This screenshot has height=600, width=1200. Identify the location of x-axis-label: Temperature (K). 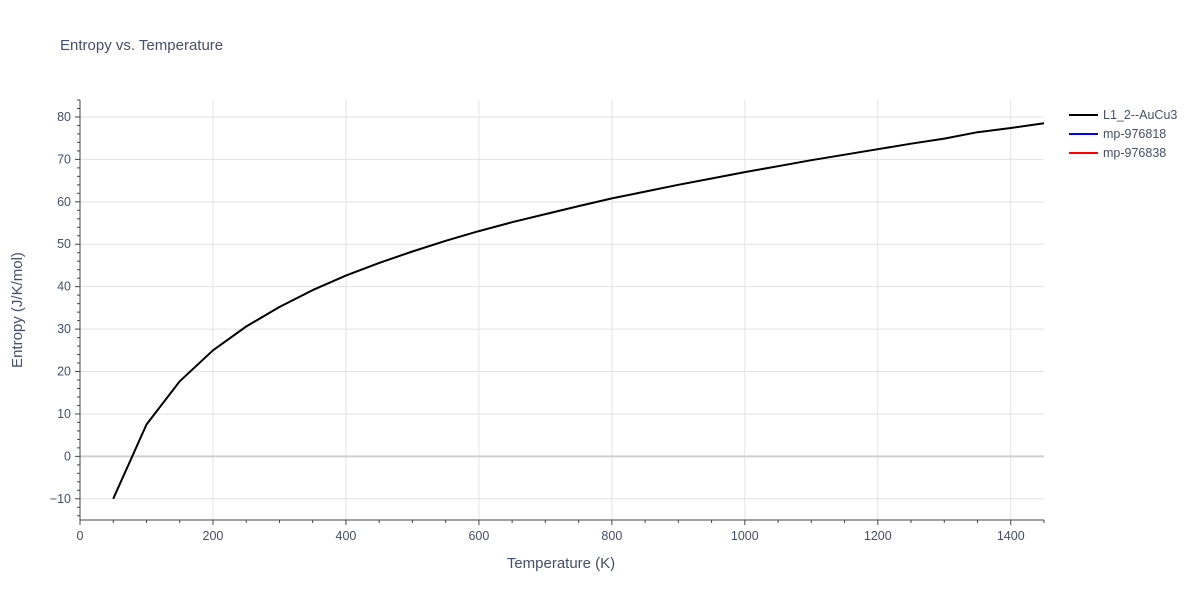
(561, 563).